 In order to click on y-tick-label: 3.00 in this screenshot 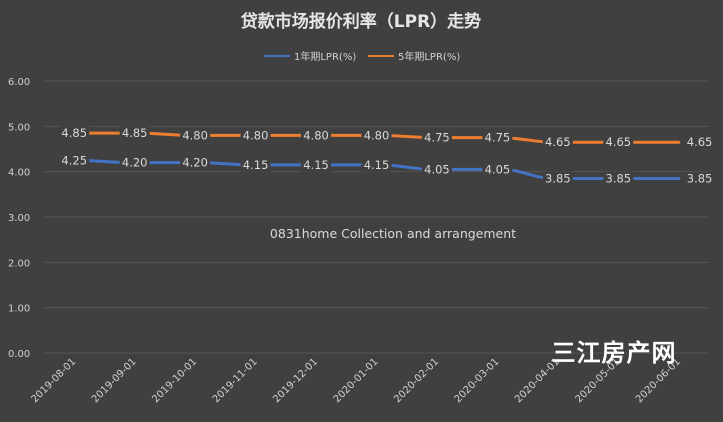, I will do `click(19, 218)`.